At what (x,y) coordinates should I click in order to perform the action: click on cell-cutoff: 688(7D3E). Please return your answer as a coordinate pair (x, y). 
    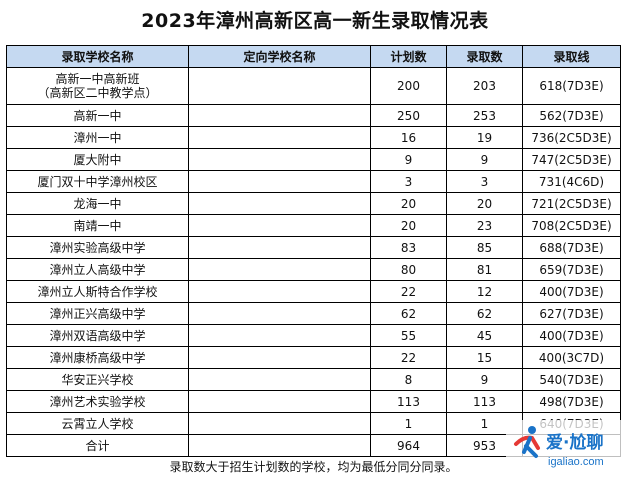
    Looking at the image, I should click on (571, 247).